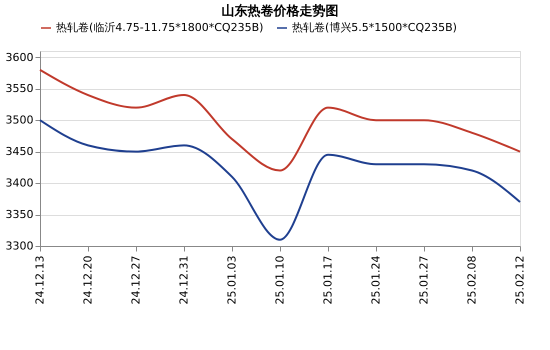  Describe the element at coordinates (280, 11) in the screenshot. I see `chart-title: 山东热卷价格走势图` at that location.